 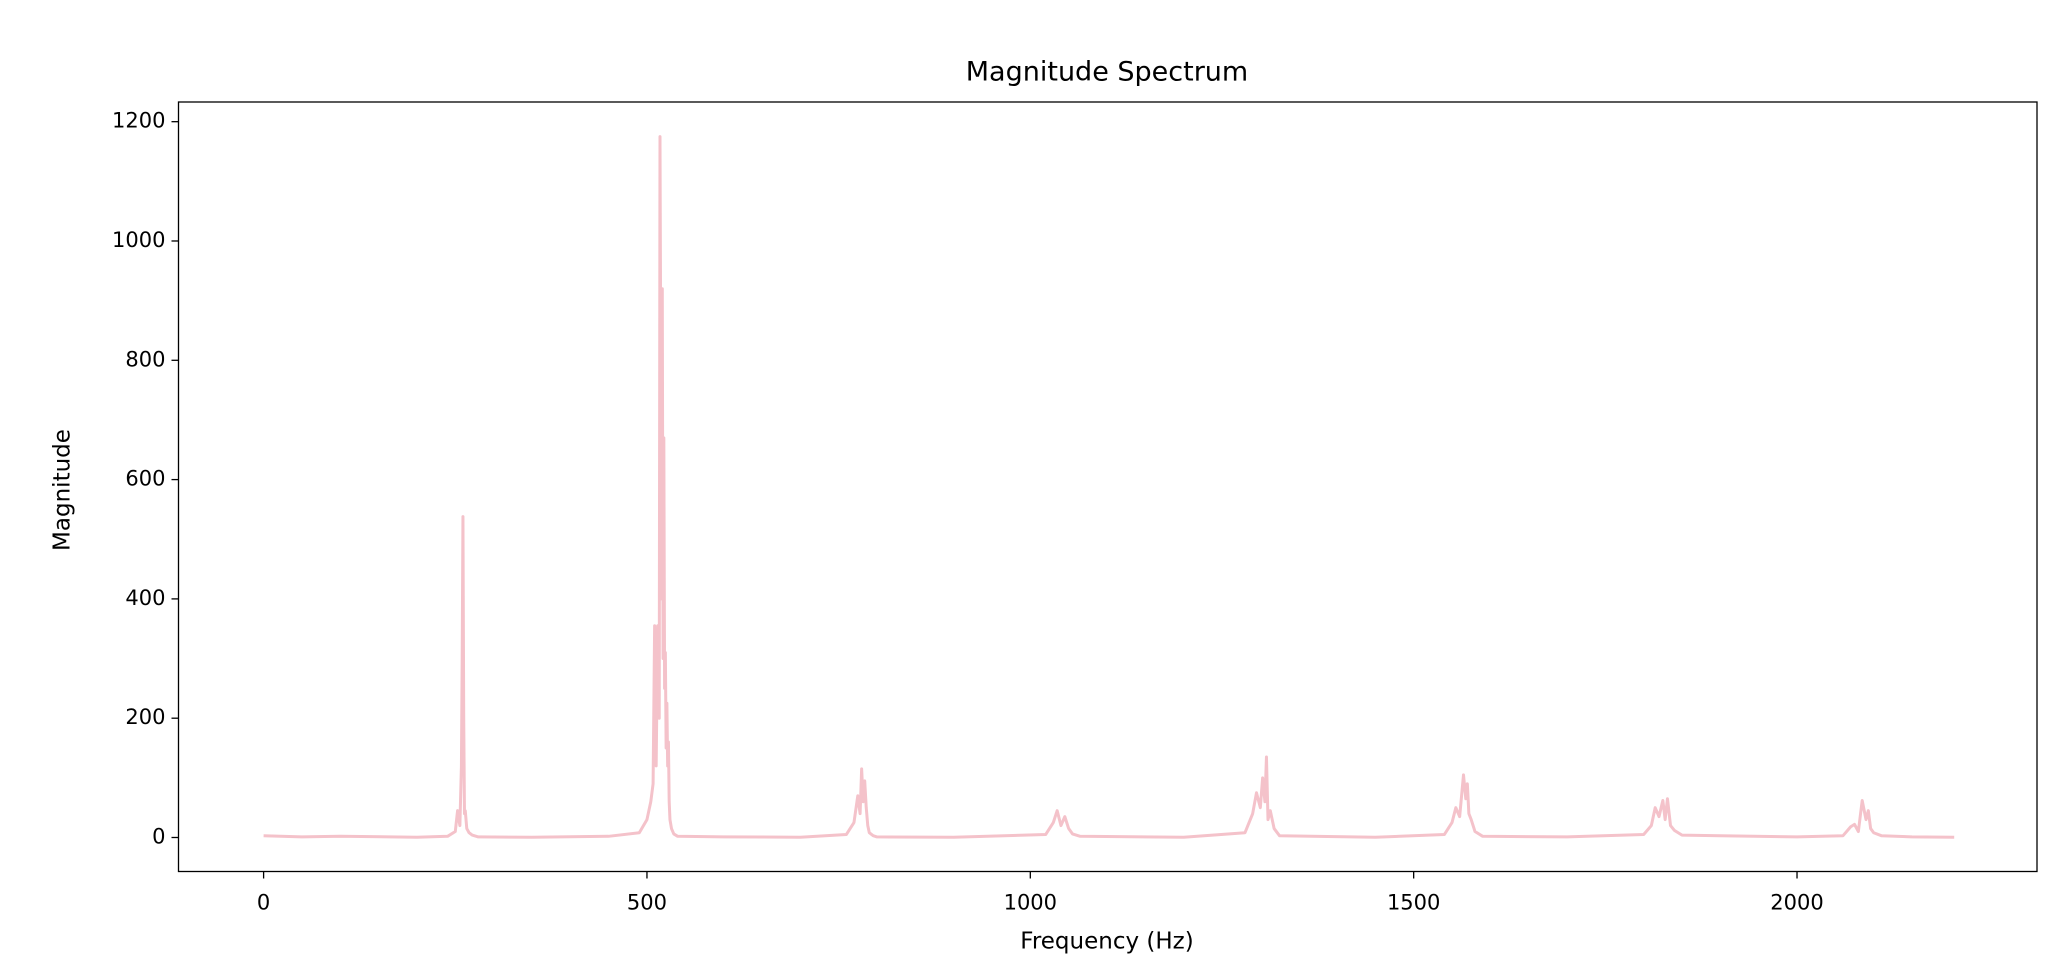 I want to click on y-tick-label: 200, so click(x=145, y=717).